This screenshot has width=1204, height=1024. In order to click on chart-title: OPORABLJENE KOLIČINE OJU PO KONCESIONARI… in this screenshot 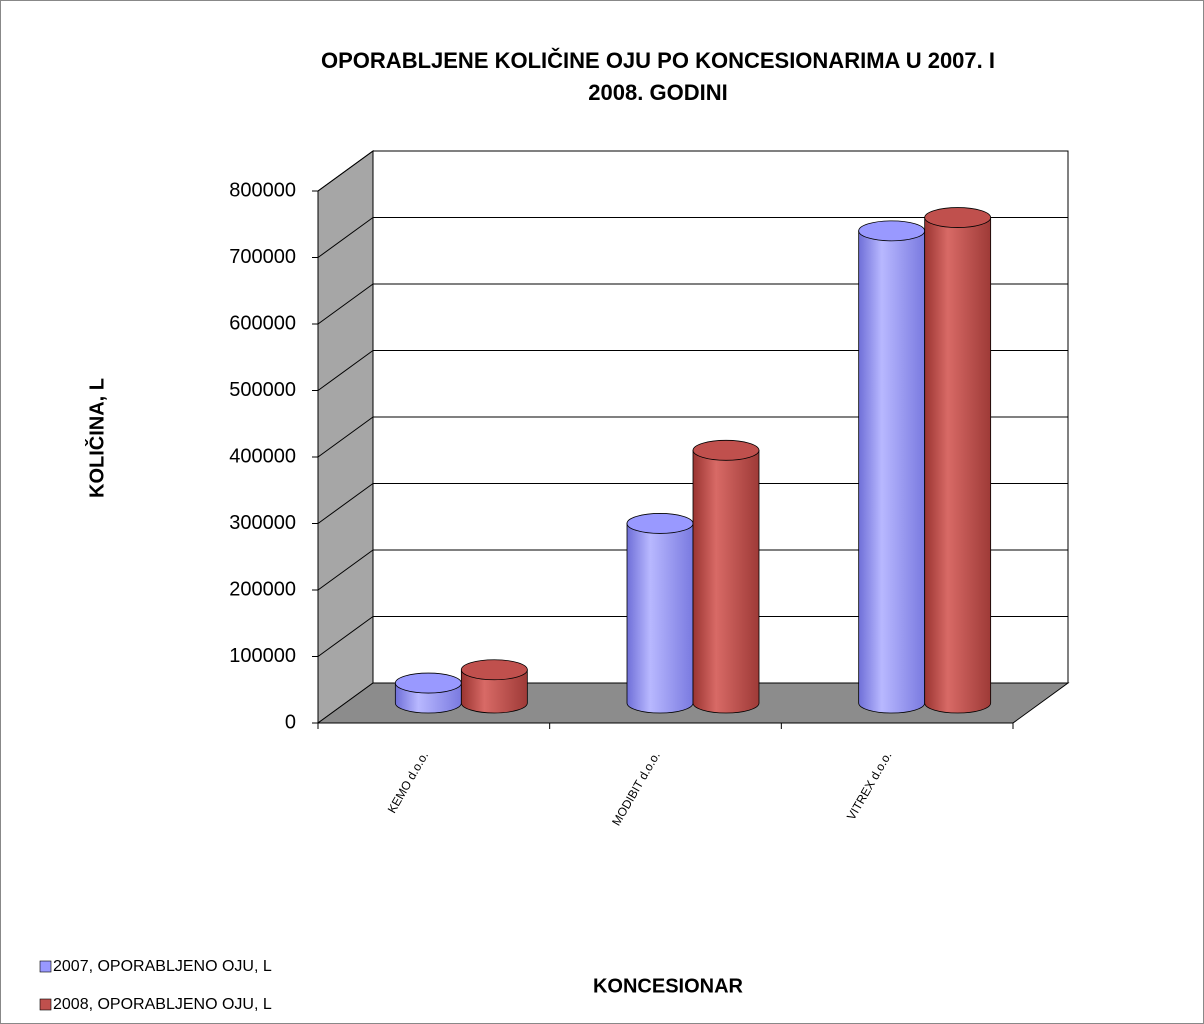, I will do `click(658, 60)`.